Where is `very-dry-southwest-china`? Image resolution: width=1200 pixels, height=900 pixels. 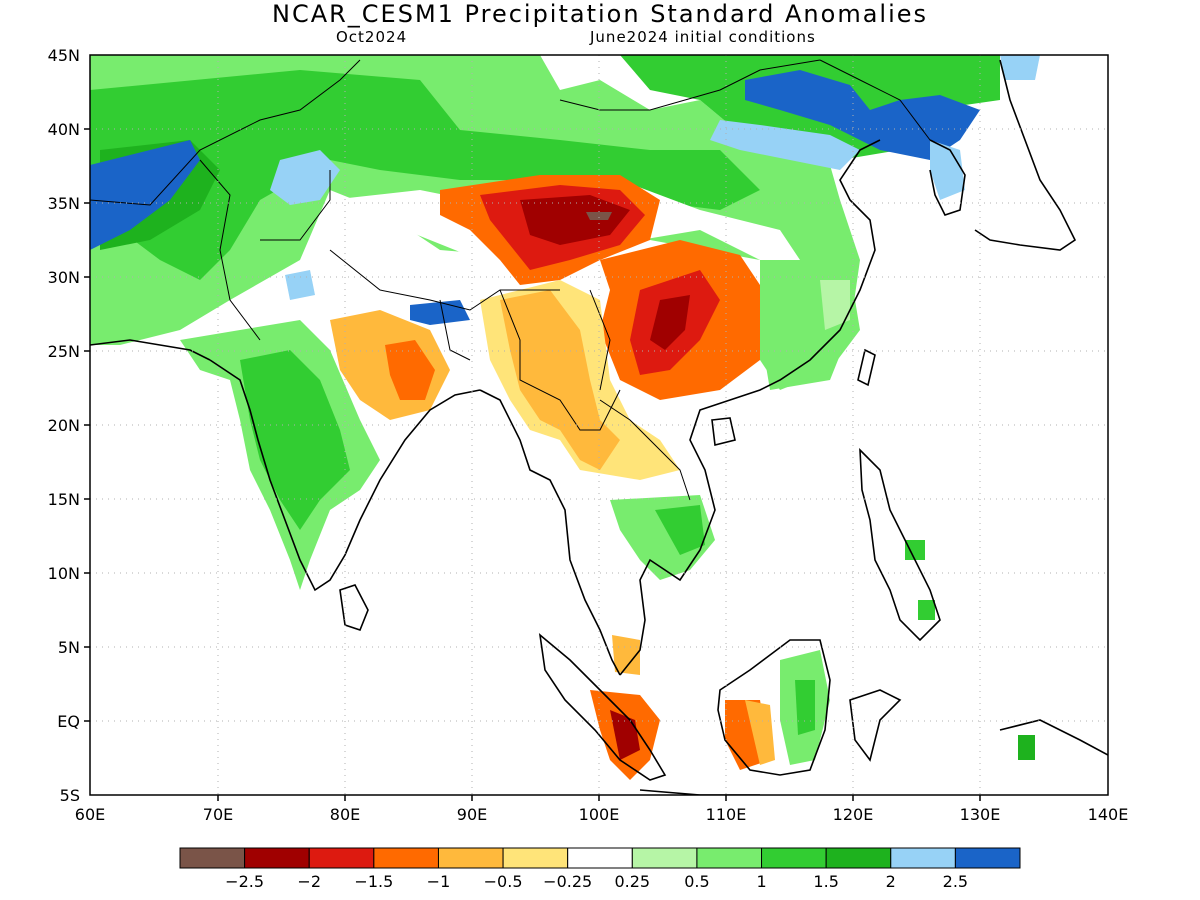
very-dry-southwest-china is located at coordinates (670, 322).